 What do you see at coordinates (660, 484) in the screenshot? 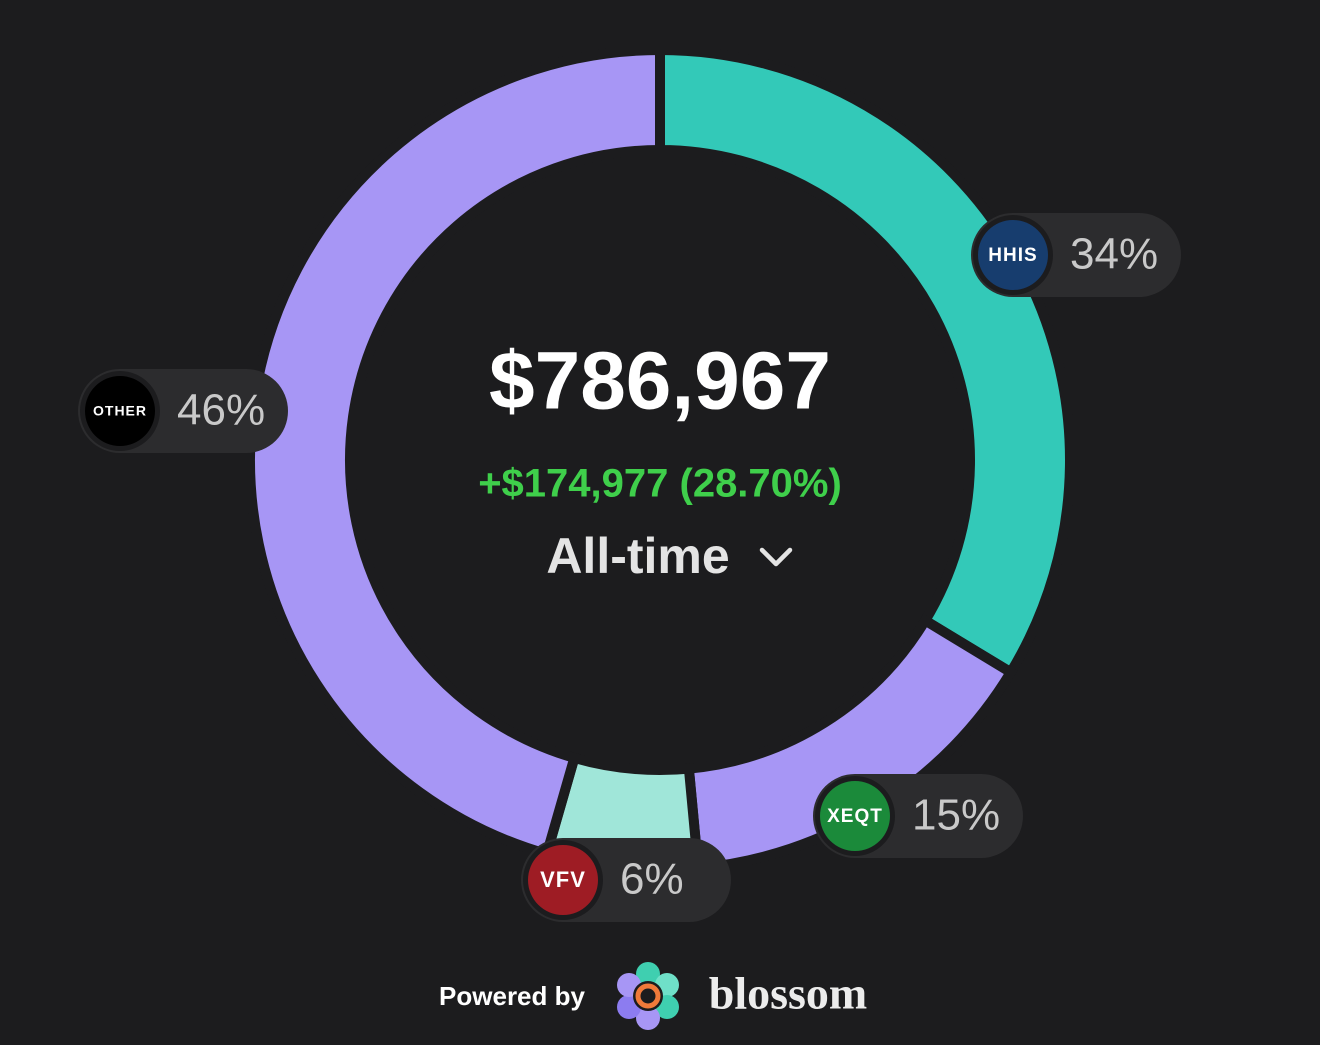
I see `change-value: +$174,977 (28.70%)` at bounding box center [660, 484].